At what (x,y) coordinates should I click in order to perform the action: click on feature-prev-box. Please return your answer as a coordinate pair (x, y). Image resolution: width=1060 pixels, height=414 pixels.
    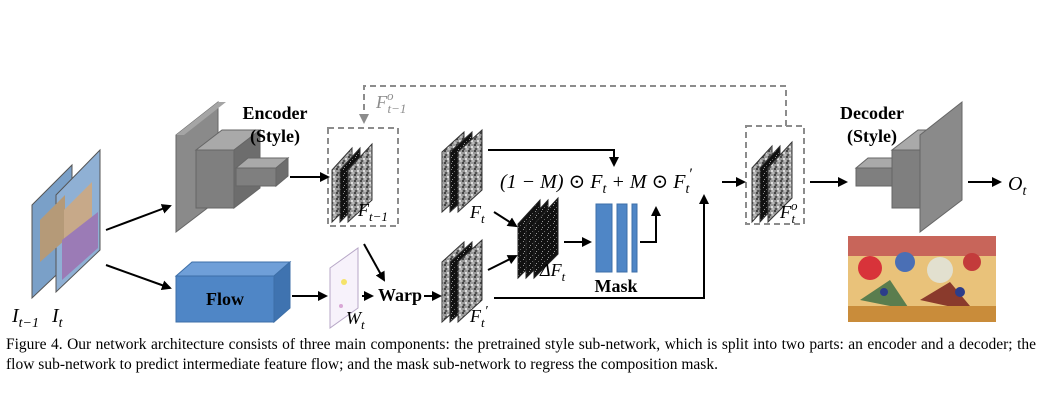
    Looking at the image, I should click on (363, 177).